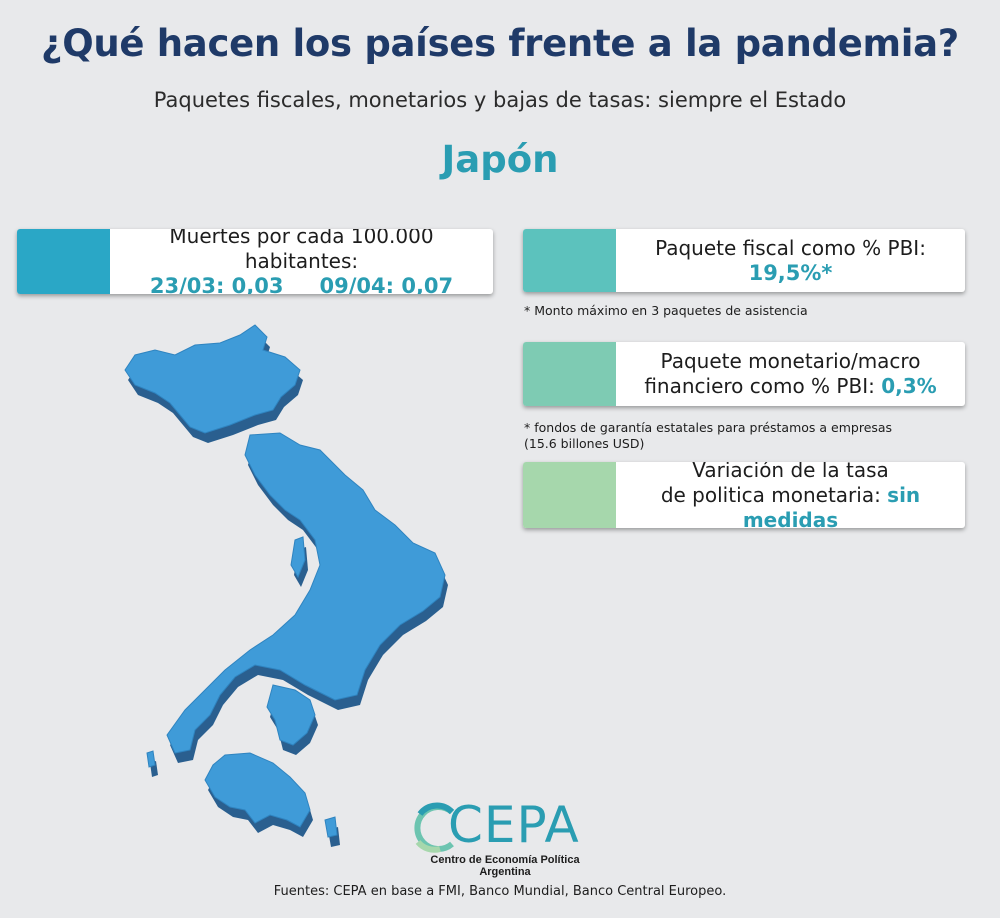  I want to click on cepa-logo-subtitle: Centro de Economía Política Argentina, so click(505, 866).